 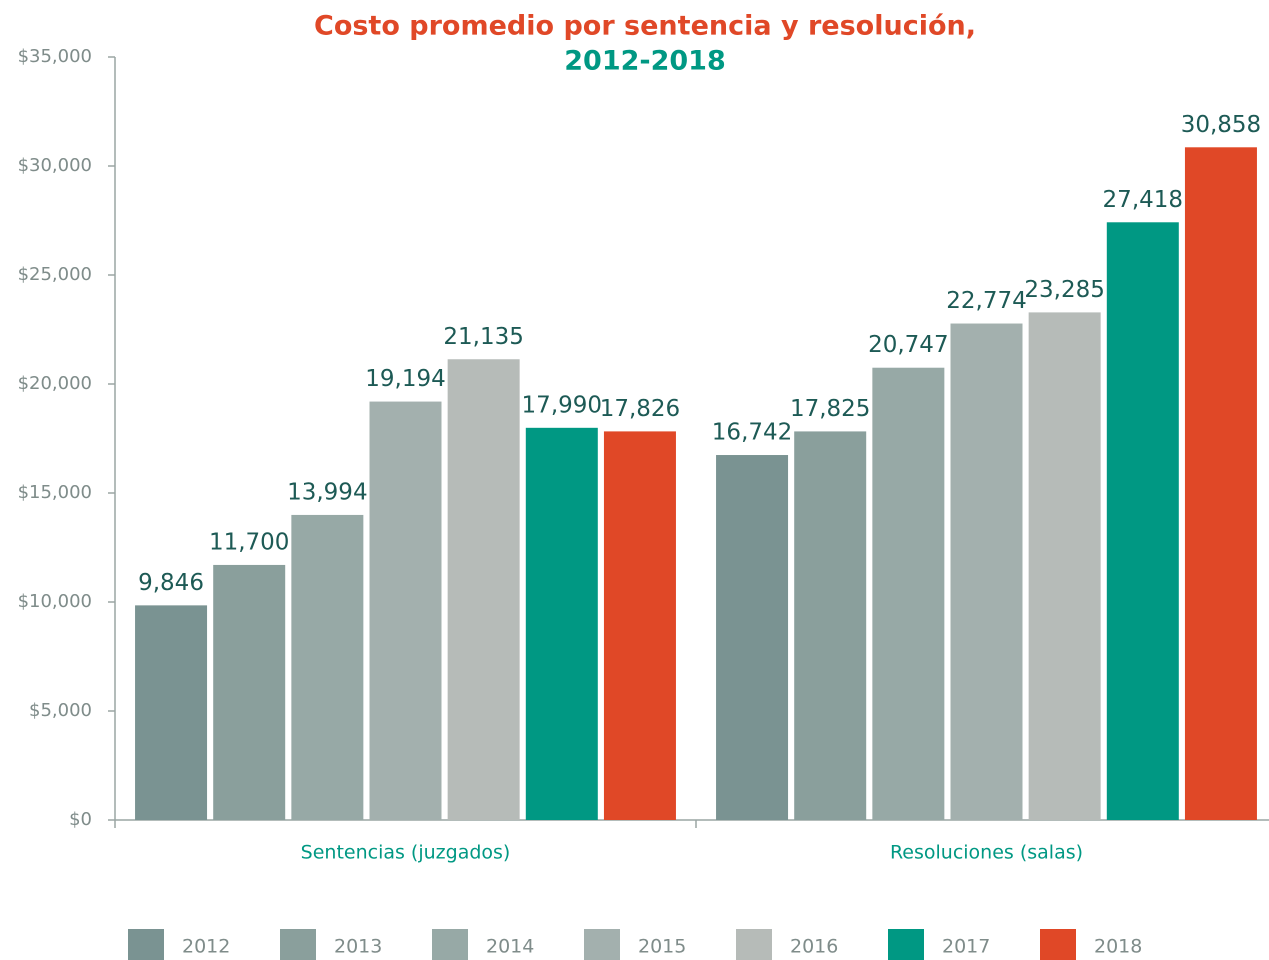 I want to click on value-label: 11,700, so click(x=249, y=542).